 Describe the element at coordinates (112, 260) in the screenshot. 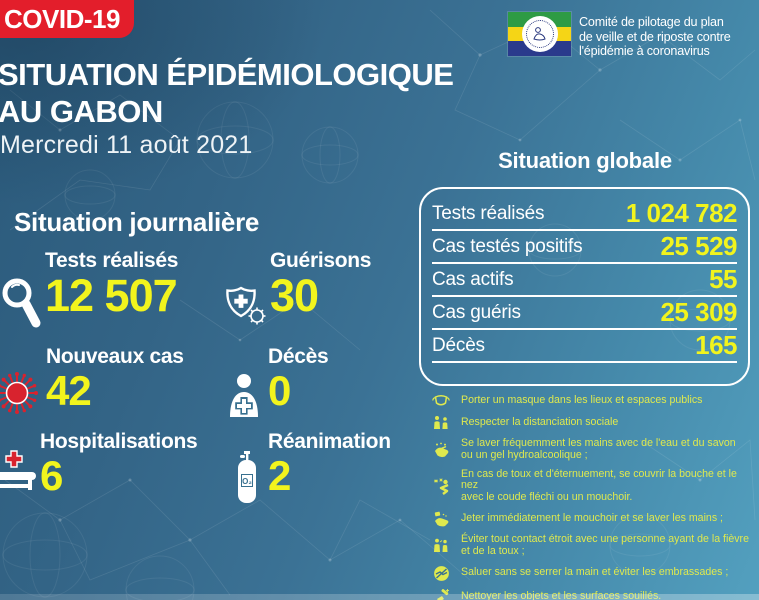

I see `daily-stat-tests-label: Tests réalisés` at that location.